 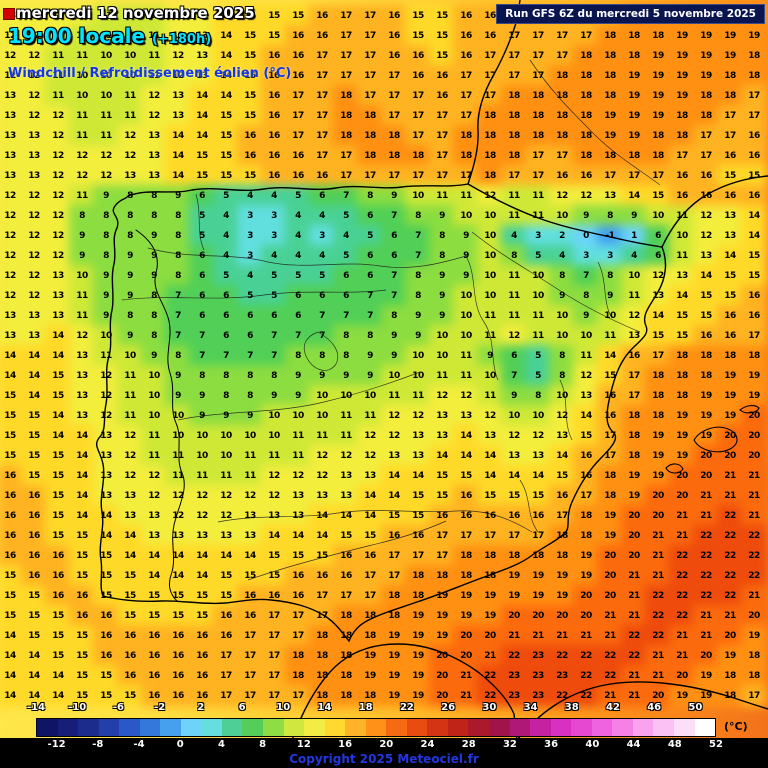 What do you see at coordinates (538, 376) in the screenshot?
I see `temp-value: 5` at bounding box center [538, 376].